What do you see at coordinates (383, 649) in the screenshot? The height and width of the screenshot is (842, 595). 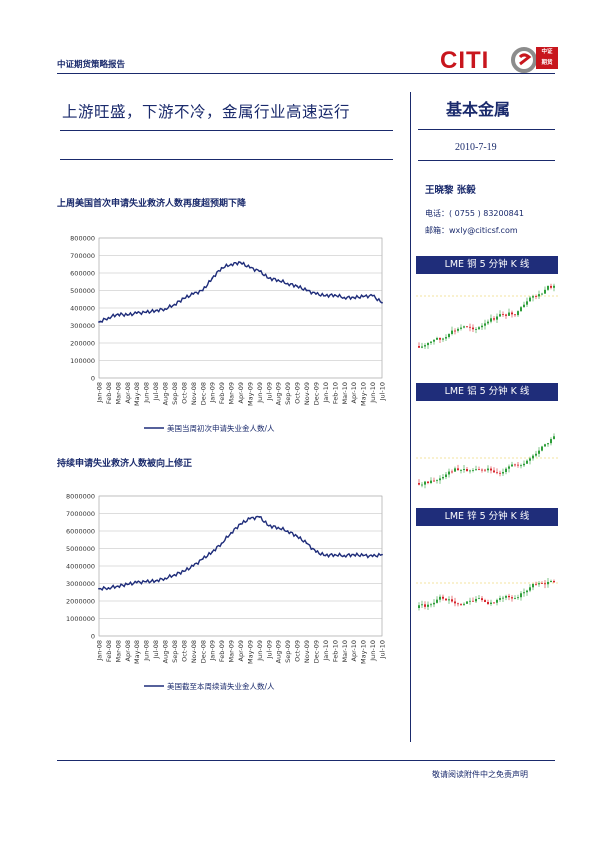 I see `chart2-x-tick-label: Jul-10` at bounding box center [383, 649].